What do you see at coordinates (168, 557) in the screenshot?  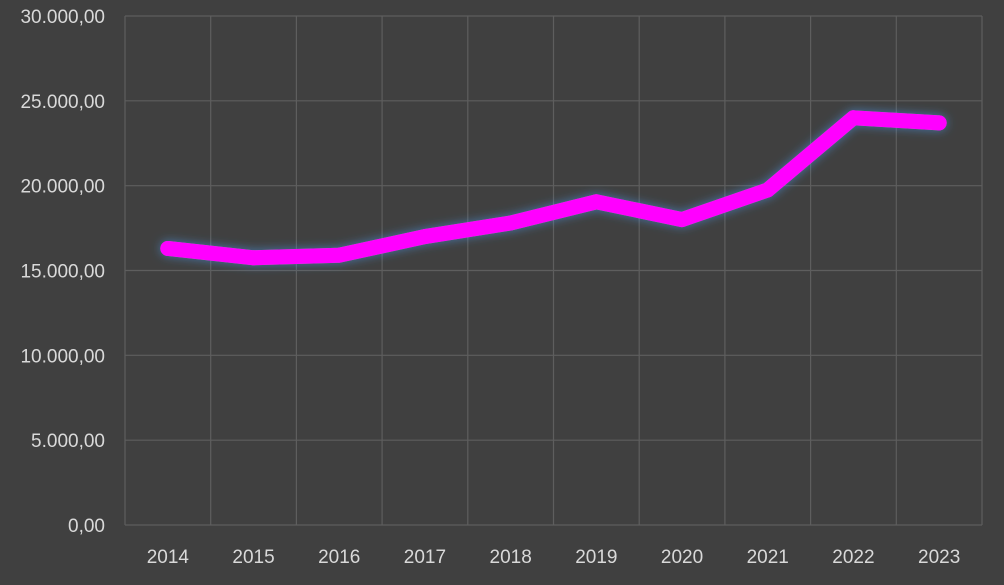 I see `x-tick-label: 2014` at bounding box center [168, 557].